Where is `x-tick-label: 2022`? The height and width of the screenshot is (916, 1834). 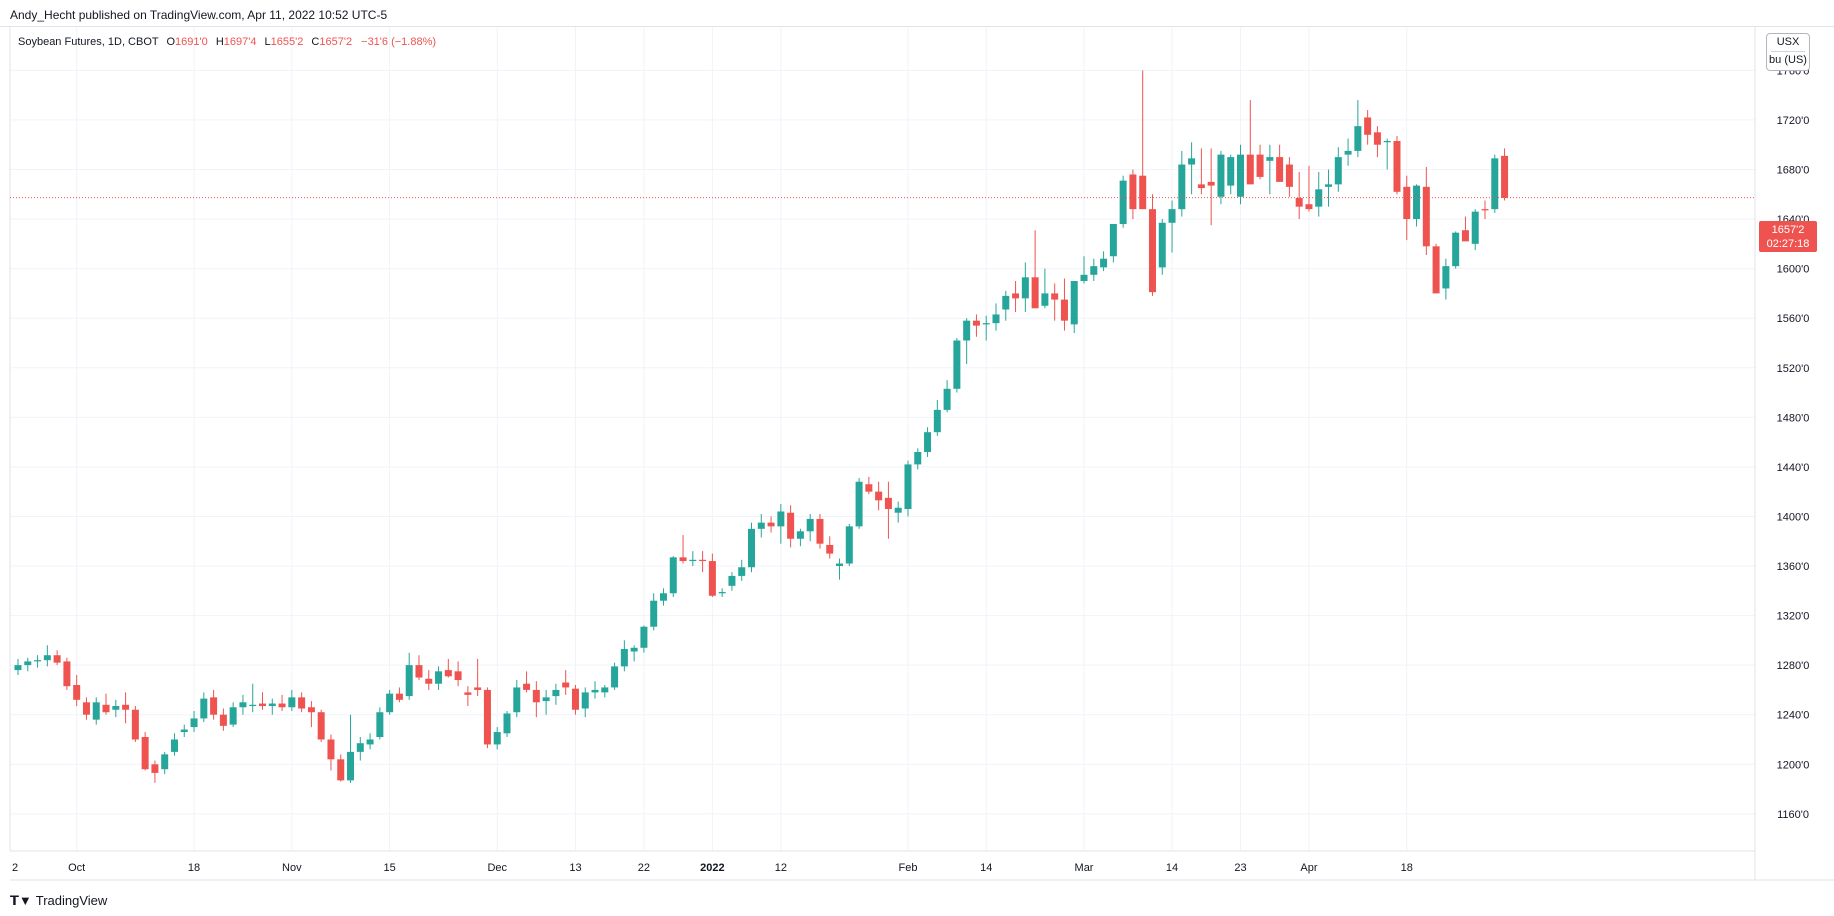 x-tick-label: 2022 is located at coordinates (712, 868).